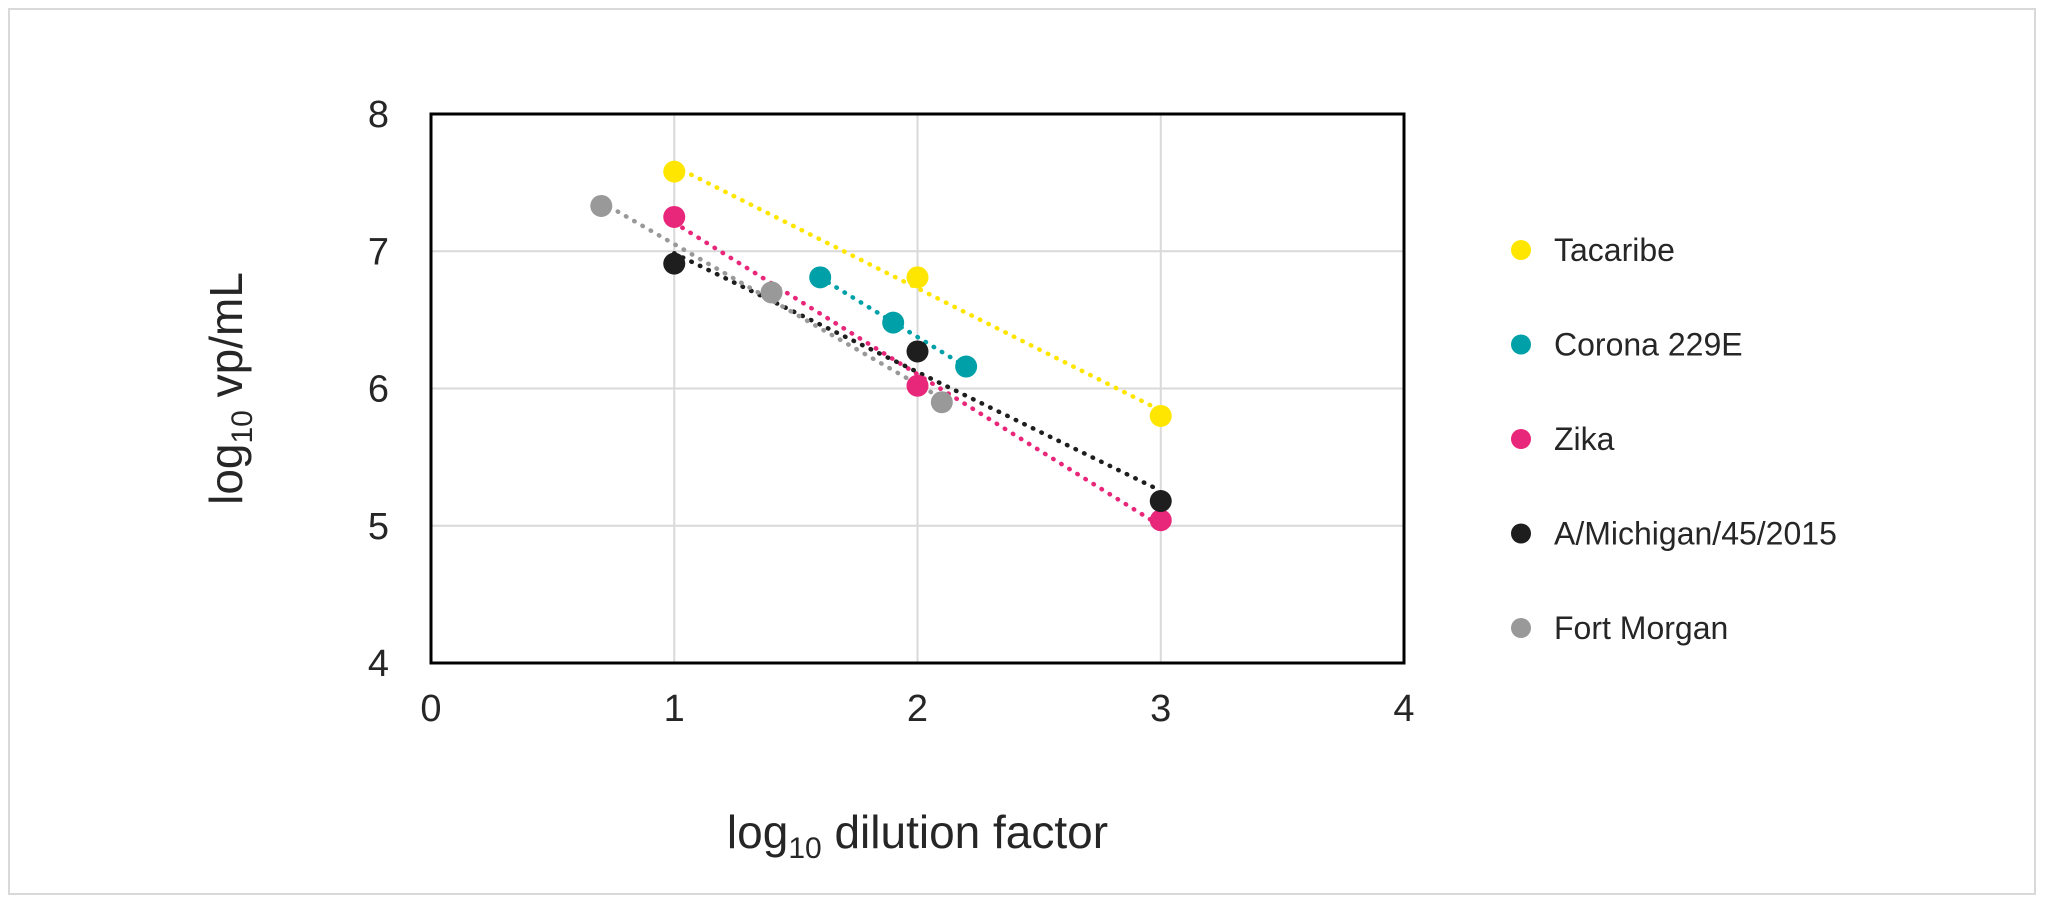  I want to click on legend-label: Zika, so click(1584, 439).